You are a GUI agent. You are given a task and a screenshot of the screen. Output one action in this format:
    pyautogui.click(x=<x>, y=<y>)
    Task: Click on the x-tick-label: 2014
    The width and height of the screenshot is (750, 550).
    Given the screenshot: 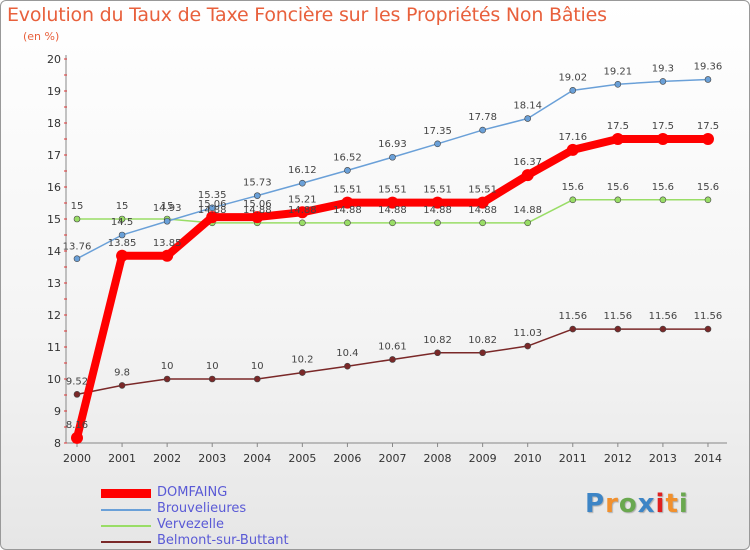 What is the action you would take?
    pyautogui.click(x=708, y=458)
    